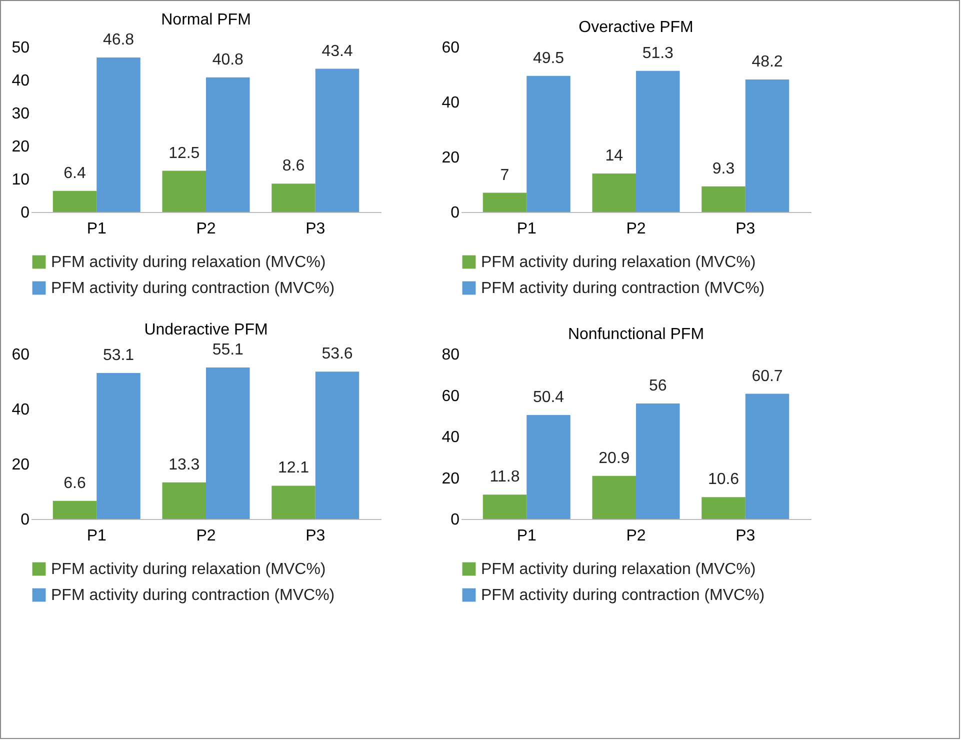 The height and width of the screenshot is (743, 964). What do you see at coordinates (505, 175) in the screenshot?
I see `data-label: 7` at bounding box center [505, 175].